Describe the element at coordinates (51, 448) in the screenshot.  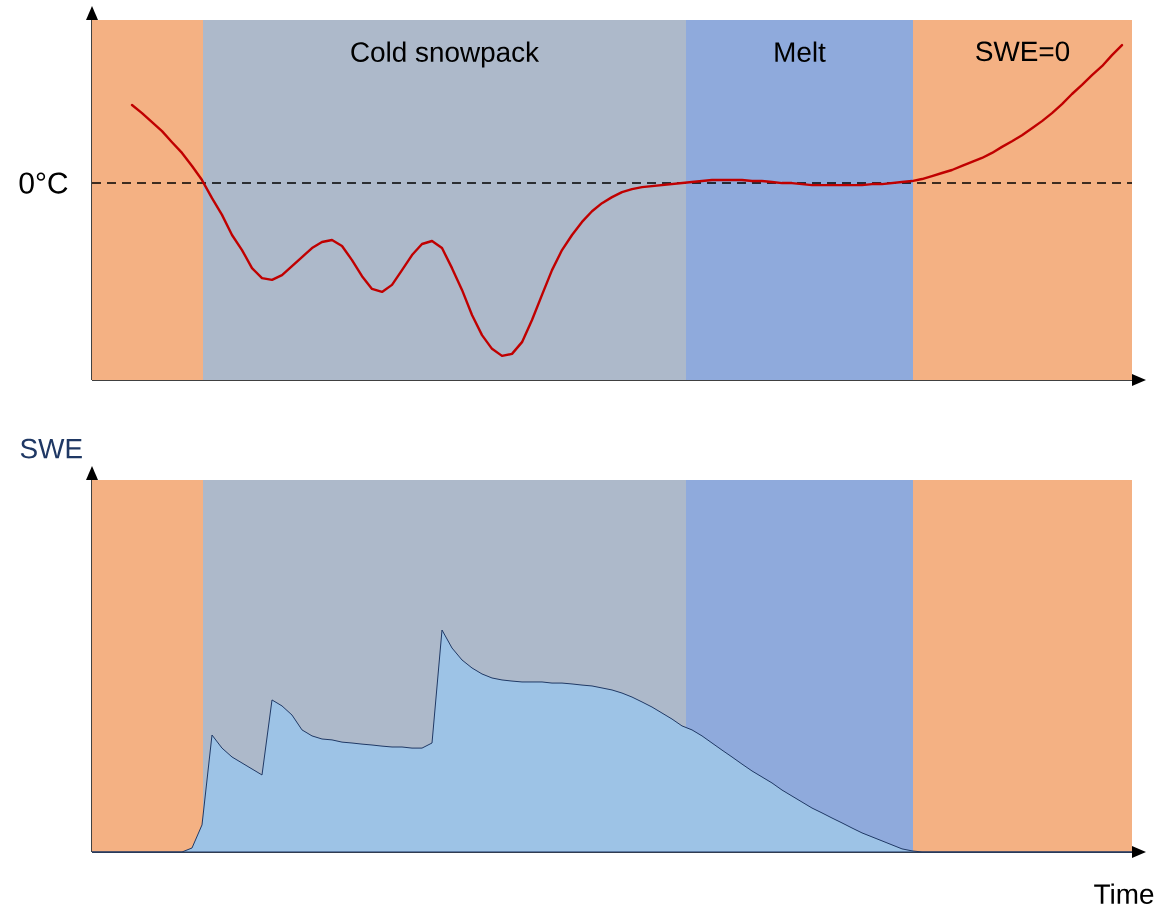
I see `y-axis-title: SWE` at that location.